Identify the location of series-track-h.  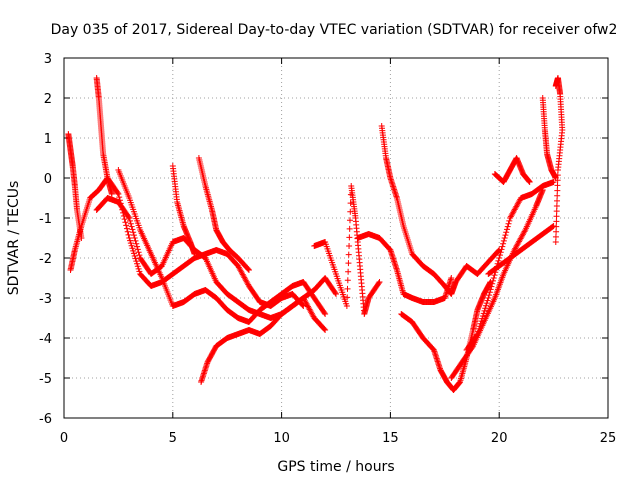
(75, 186).